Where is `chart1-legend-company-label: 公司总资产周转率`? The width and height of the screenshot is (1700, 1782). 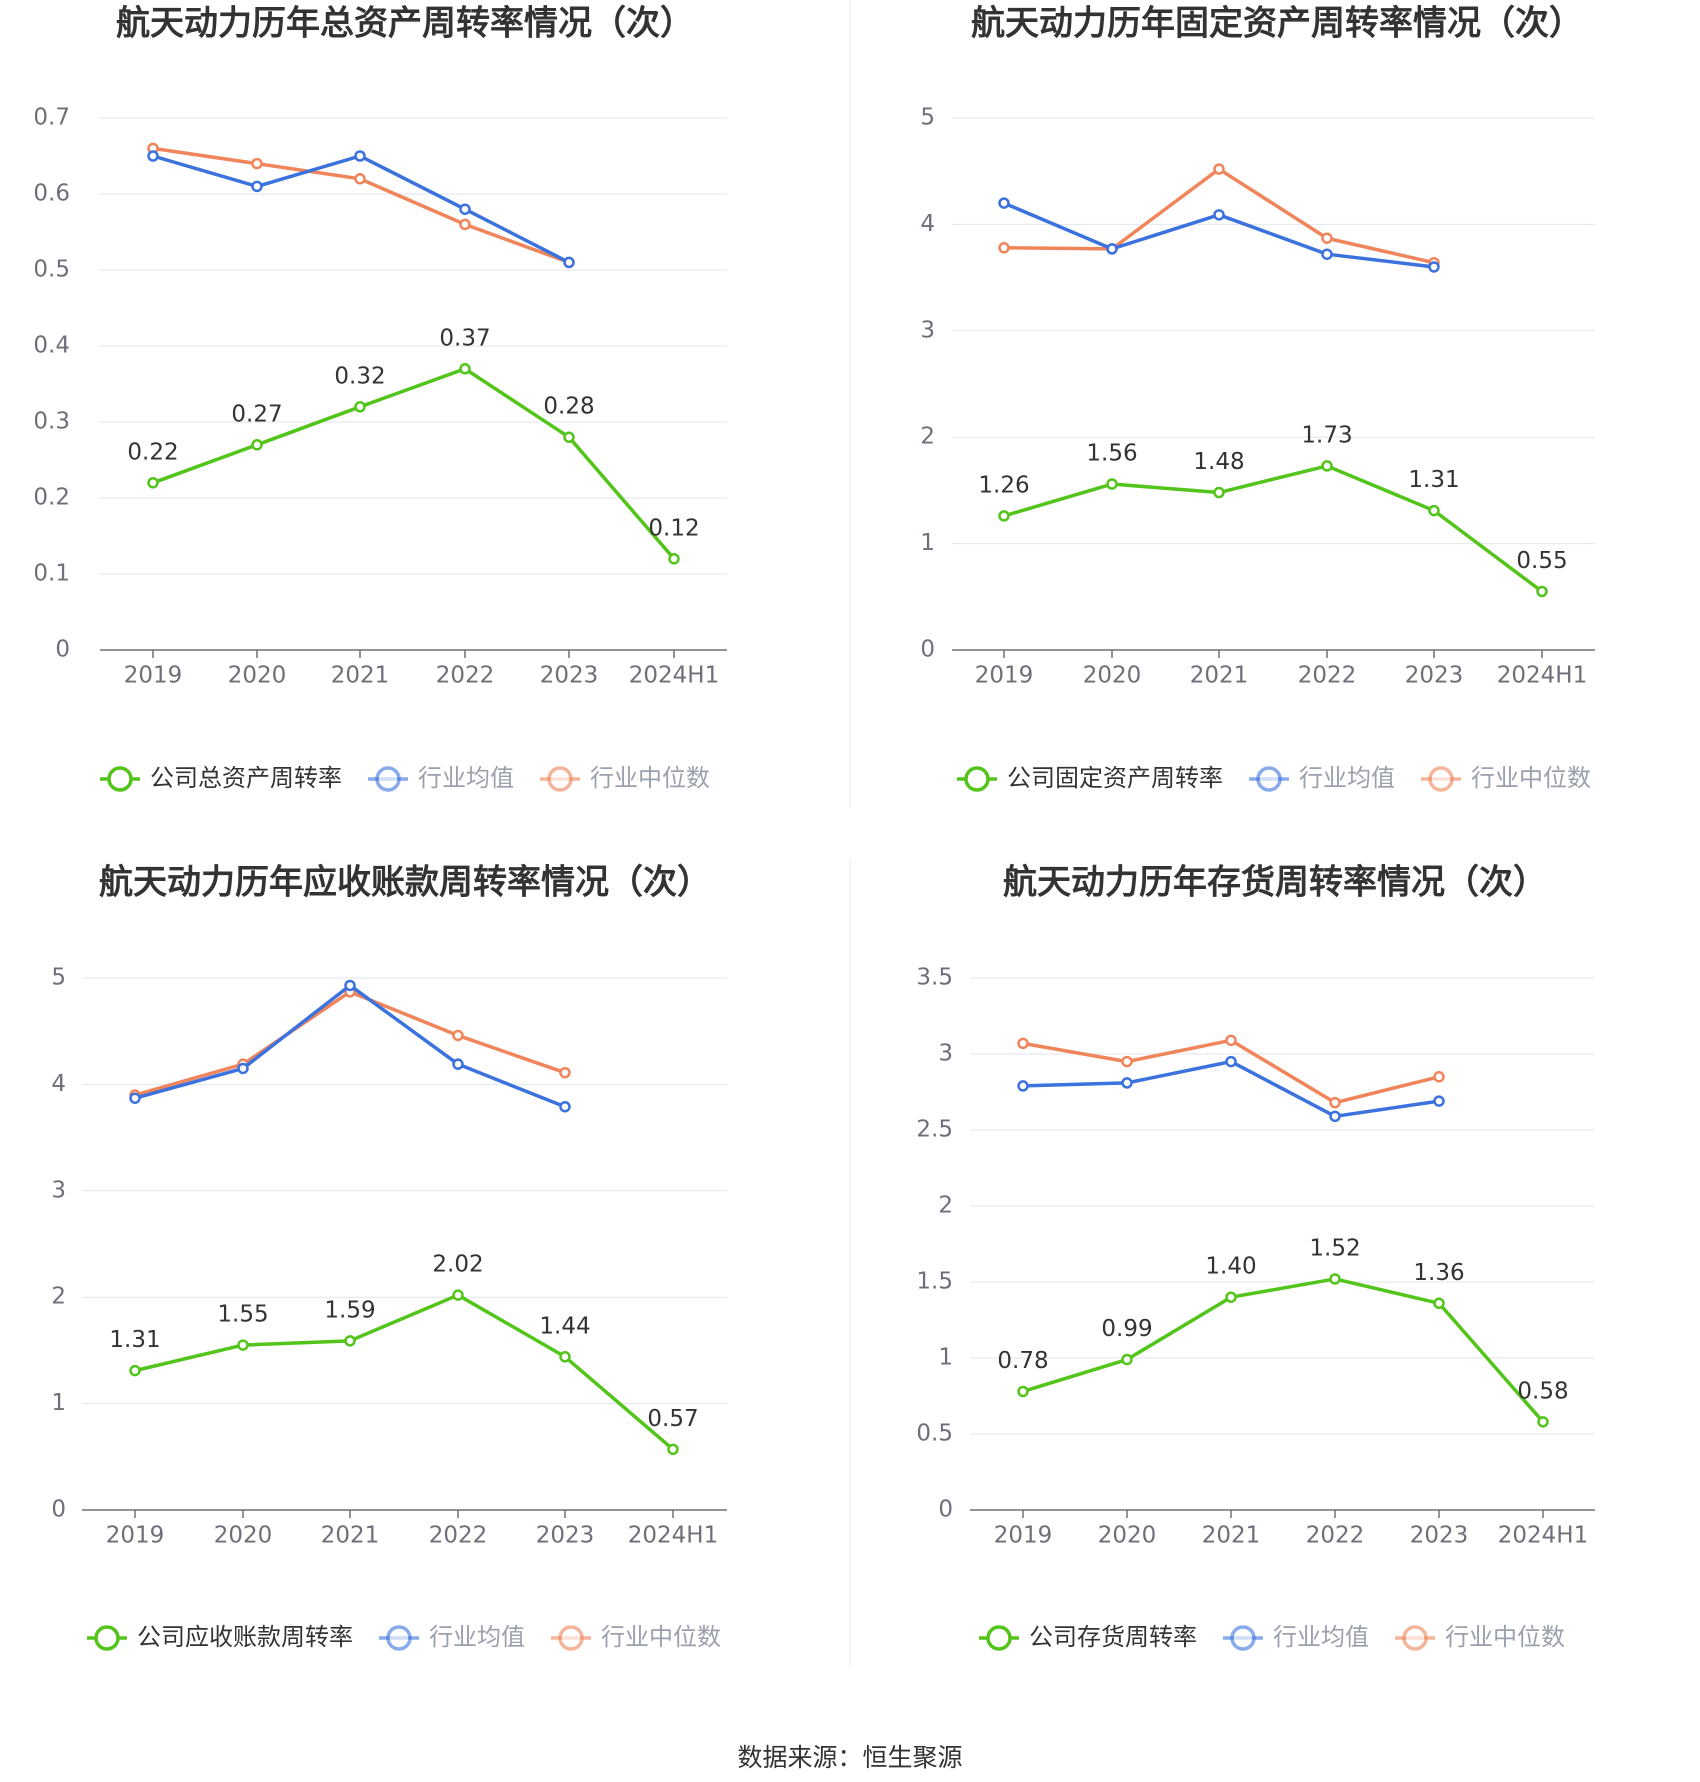 chart1-legend-company-label: 公司总资产周转率 is located at coordinates (246, 778).